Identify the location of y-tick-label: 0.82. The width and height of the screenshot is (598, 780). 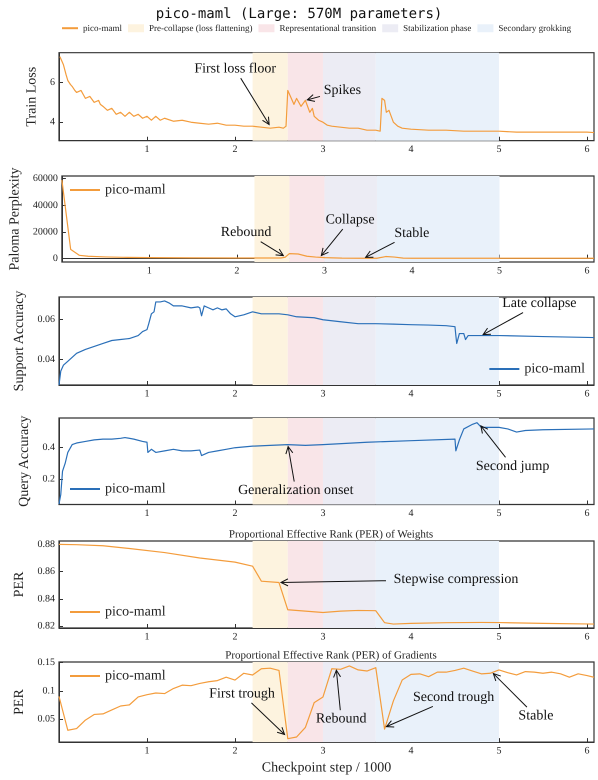
(46, 626).